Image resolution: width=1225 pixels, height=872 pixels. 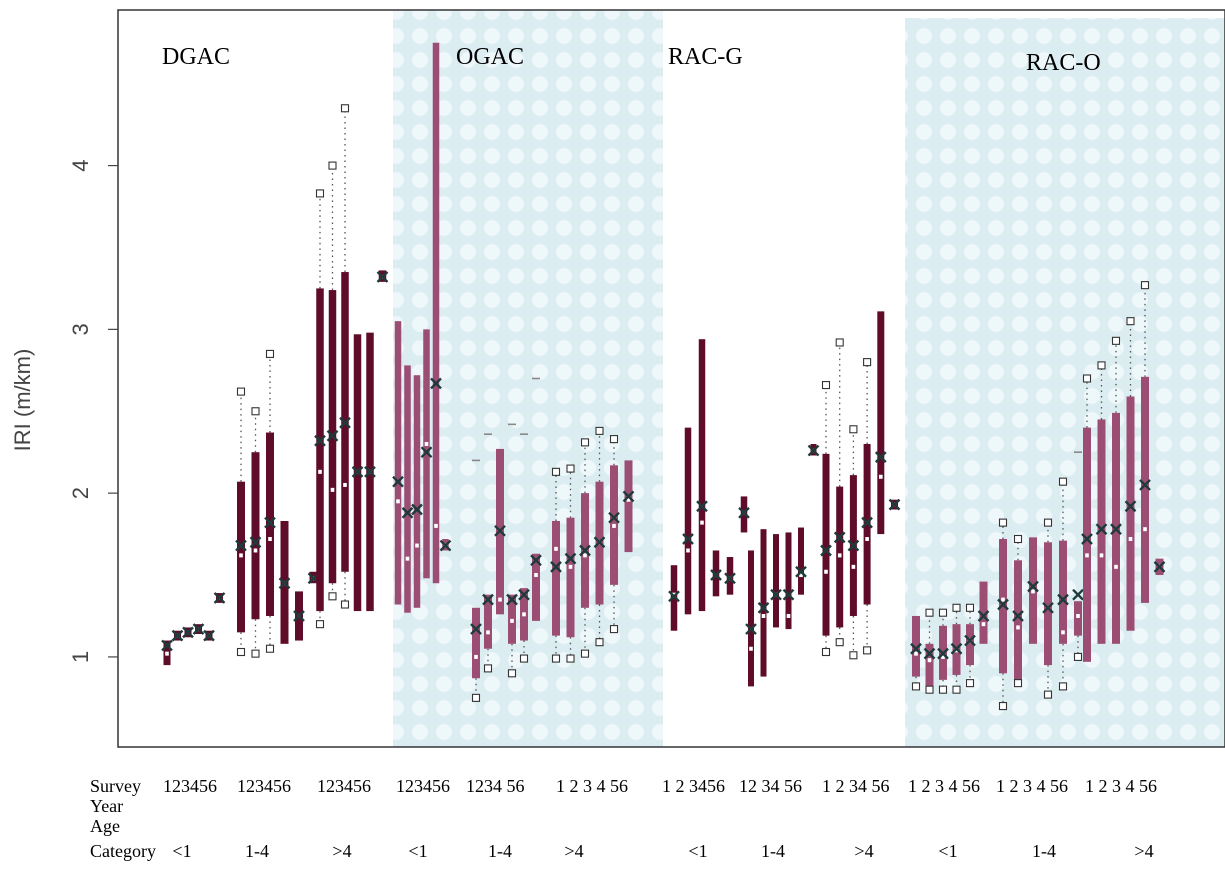 What do you see at coordinates (592, 786) in the screenshot?
I see `survey-label: 1 2 3 4 56` at bounding box center [592, 786].